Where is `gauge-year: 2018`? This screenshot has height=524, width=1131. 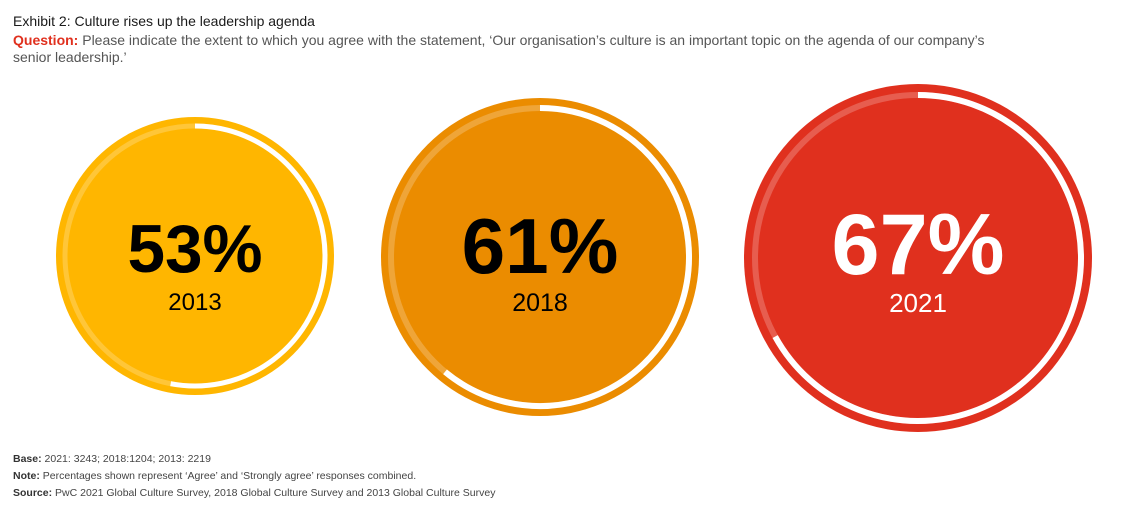 gauge-year: 2018 is located at coordinates (540, 303).